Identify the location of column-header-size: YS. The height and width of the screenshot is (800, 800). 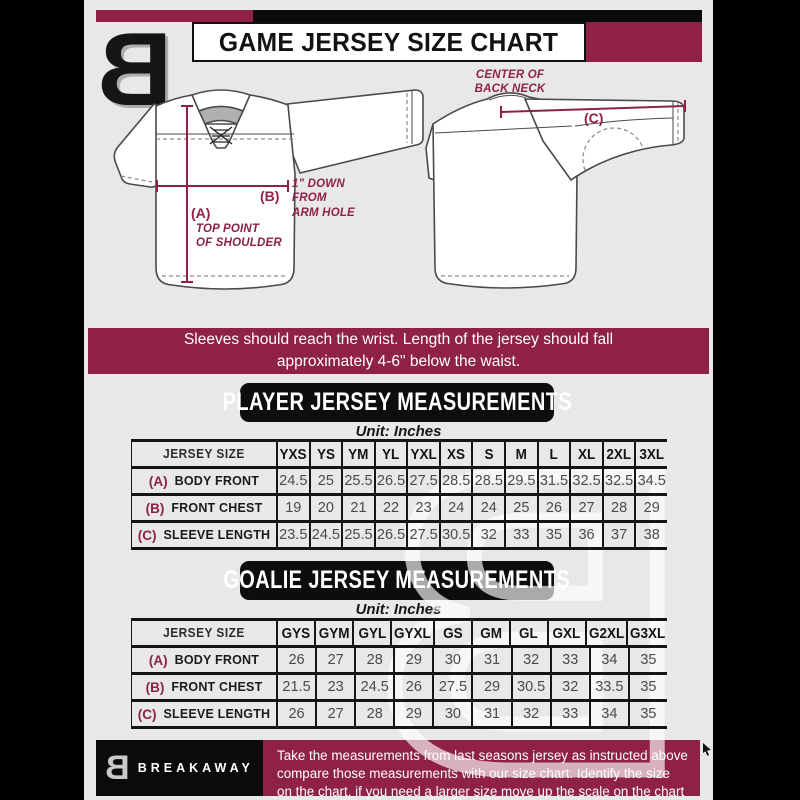
(325, 454).